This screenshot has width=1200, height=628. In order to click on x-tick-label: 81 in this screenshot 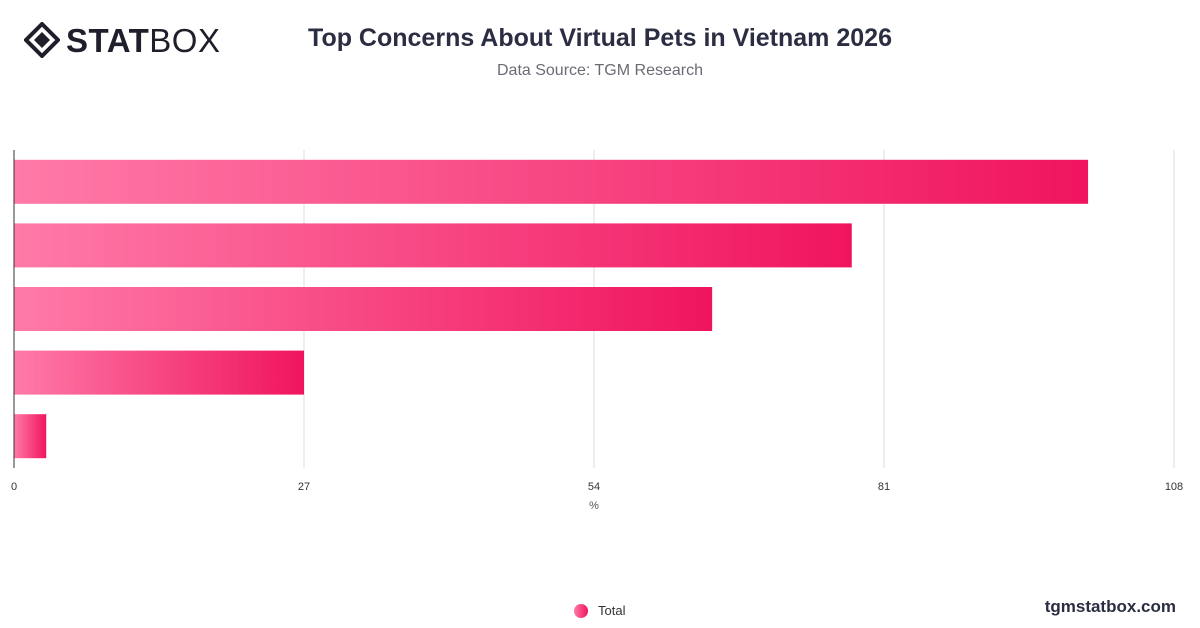, I will do `click(884, 487)`.